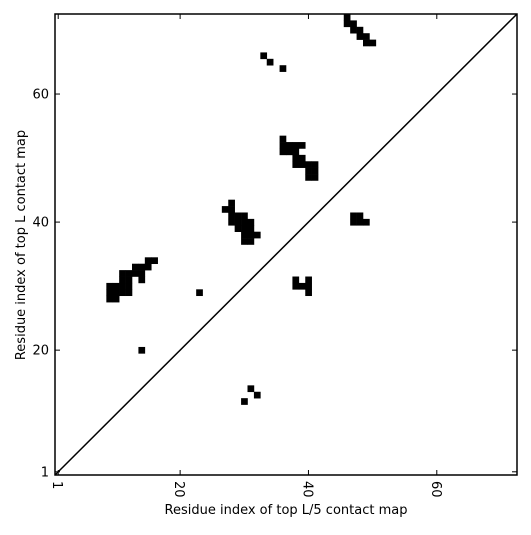  What do you see at coordinates (306, 489) in the screenshot?
I see `x-tick-label: 40` at bounding box center [306, 489].